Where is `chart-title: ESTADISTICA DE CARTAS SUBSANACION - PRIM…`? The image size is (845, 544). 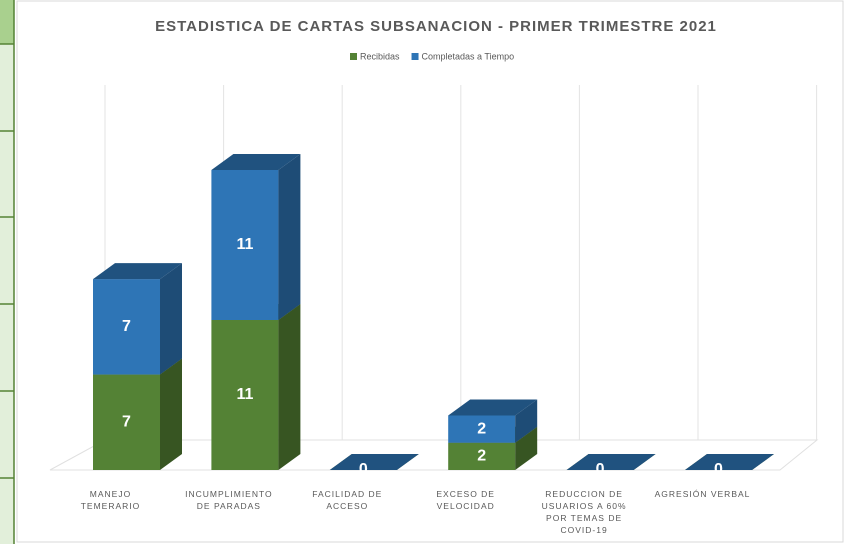
chart-title: ESTADISTICA DE CARTAS SUBSANACION - PRIM… is located at coordinates (436, 26).